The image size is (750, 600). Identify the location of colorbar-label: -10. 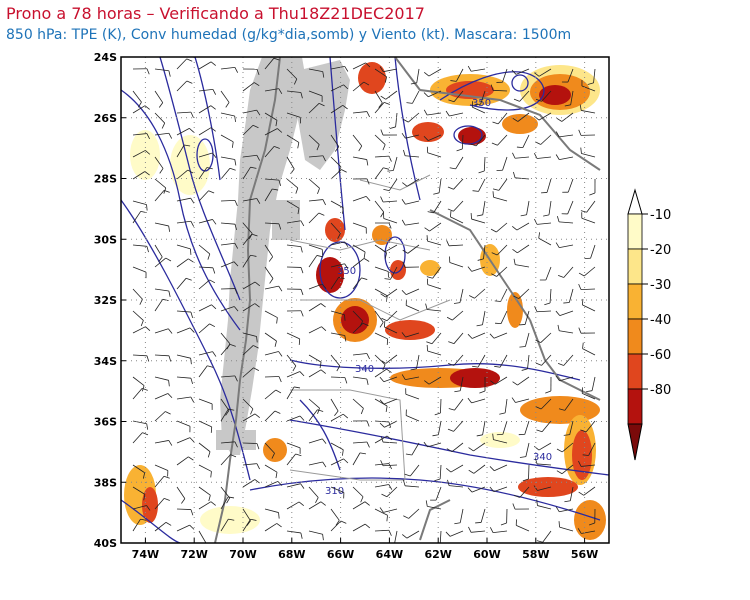
(660, 215).